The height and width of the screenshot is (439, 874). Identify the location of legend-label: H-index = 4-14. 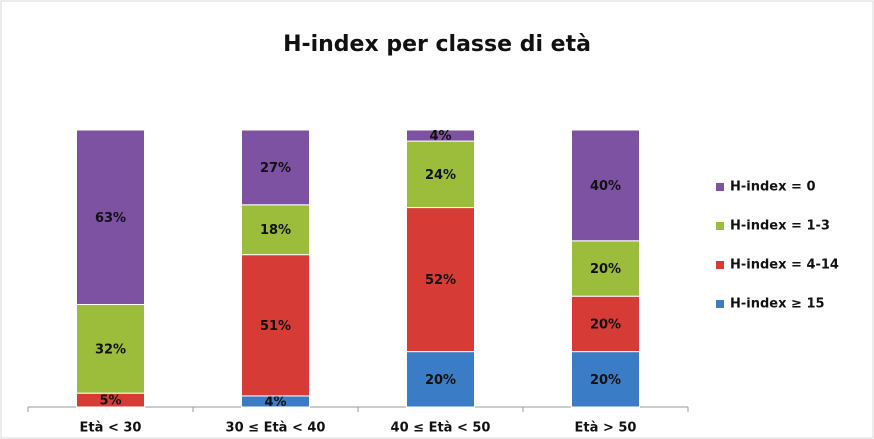
(784, 265).